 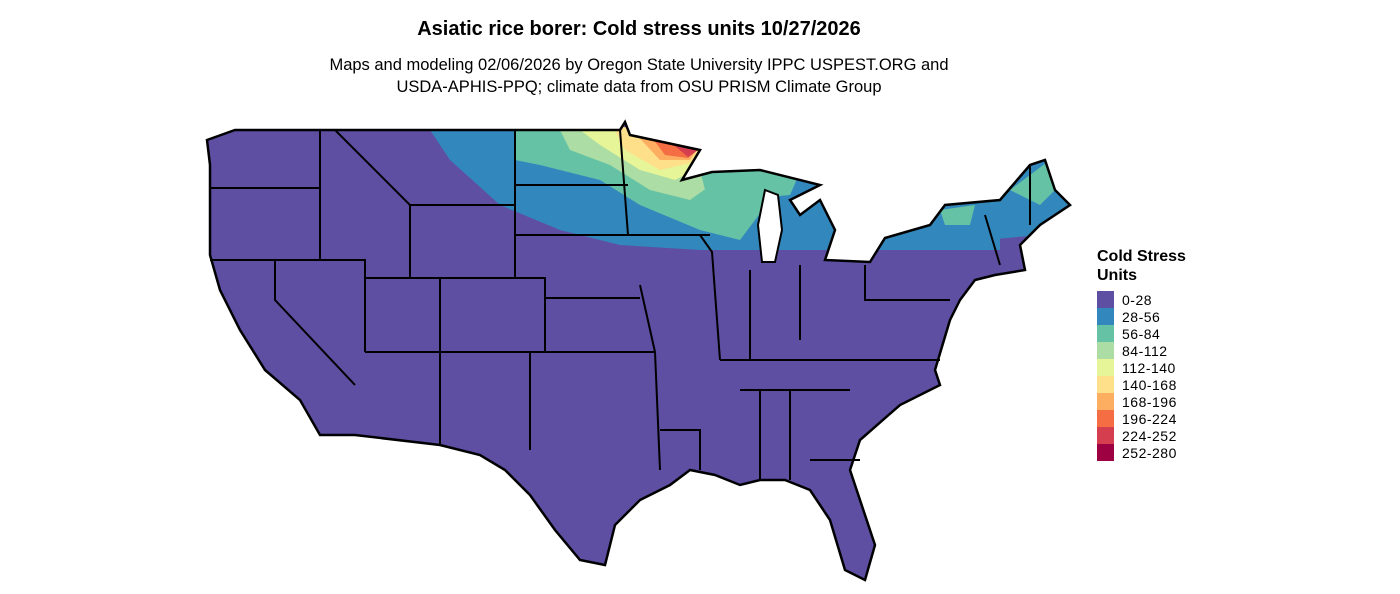 I want to click on legend-item: 28-56, so click(x=1141, y=316).